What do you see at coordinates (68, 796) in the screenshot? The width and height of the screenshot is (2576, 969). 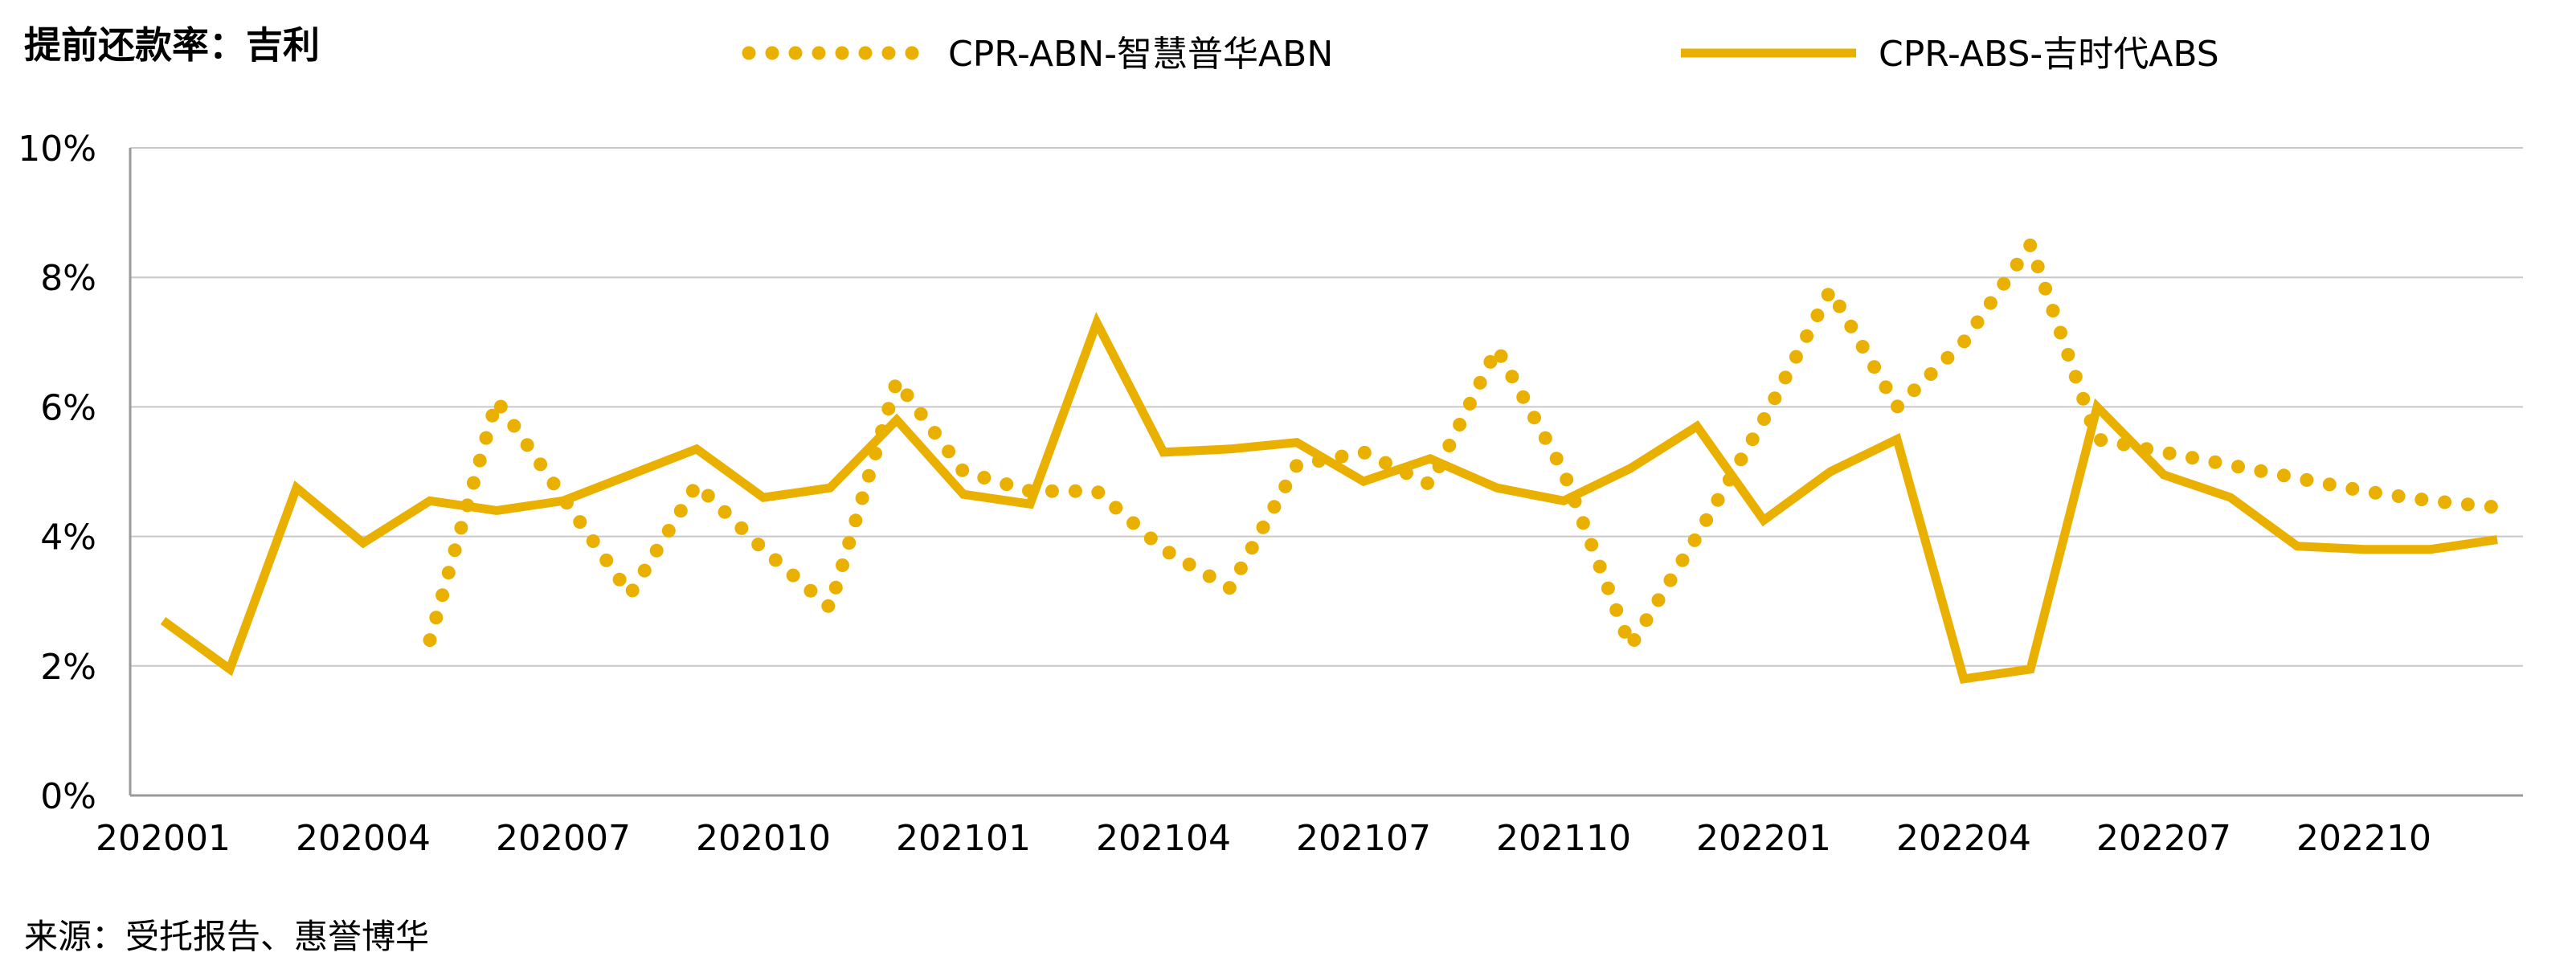 I see `y-tick-label: 0%` at bounding box center [68, 796].